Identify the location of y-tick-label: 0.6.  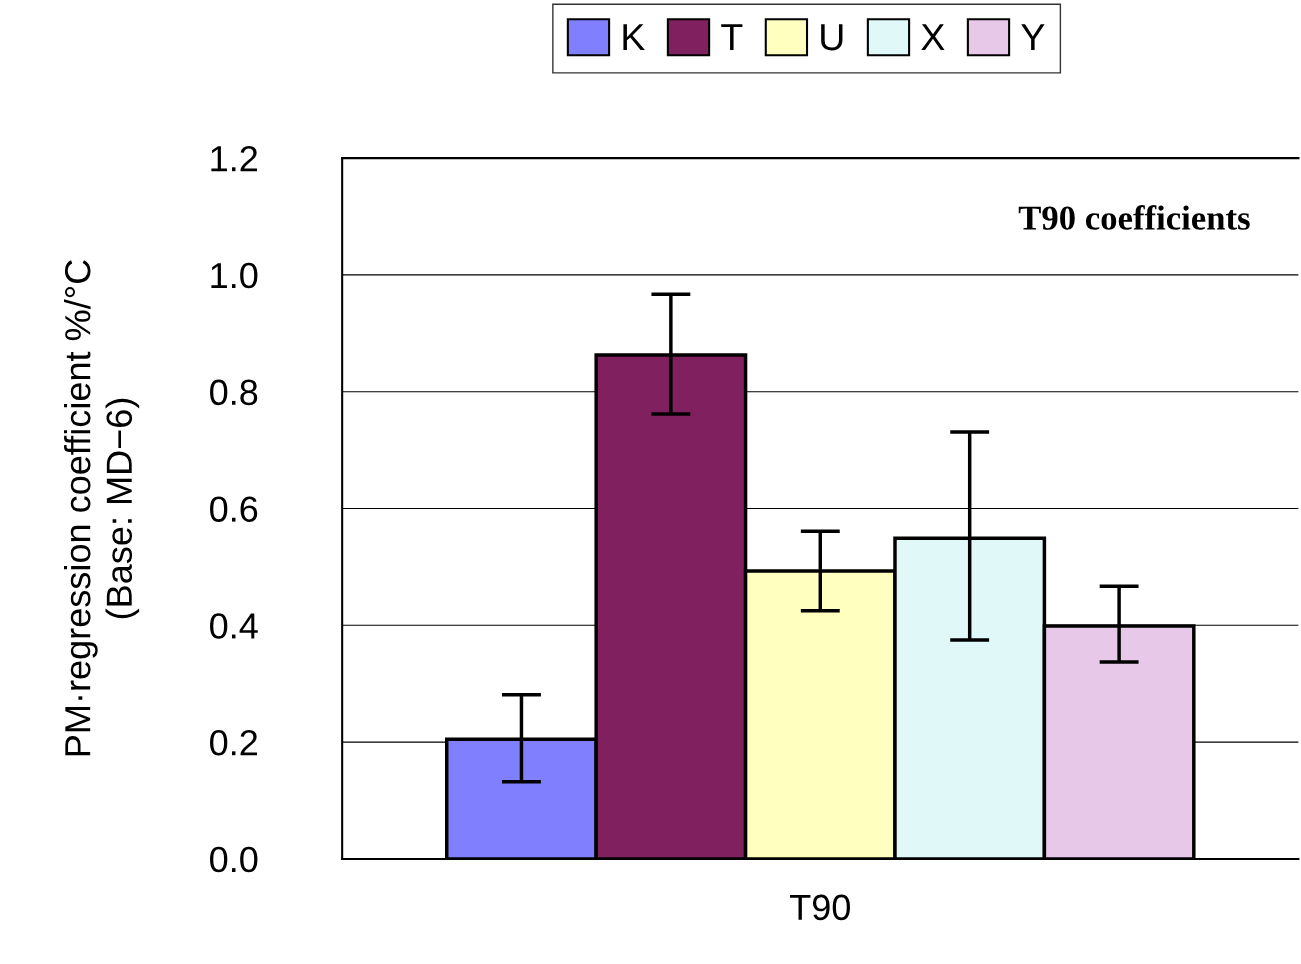
(234, 509).